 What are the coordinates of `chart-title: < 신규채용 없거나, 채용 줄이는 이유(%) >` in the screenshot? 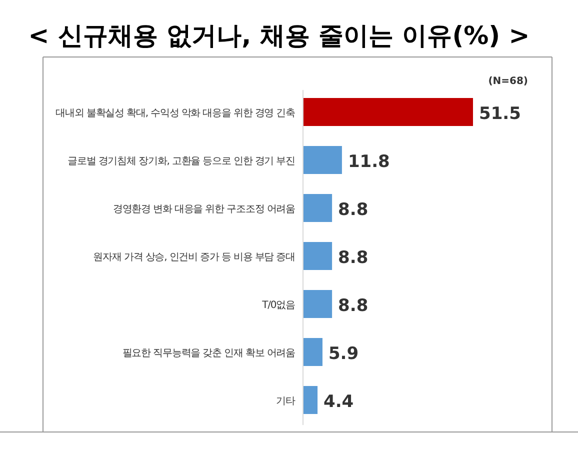 It's located at (279, 35).